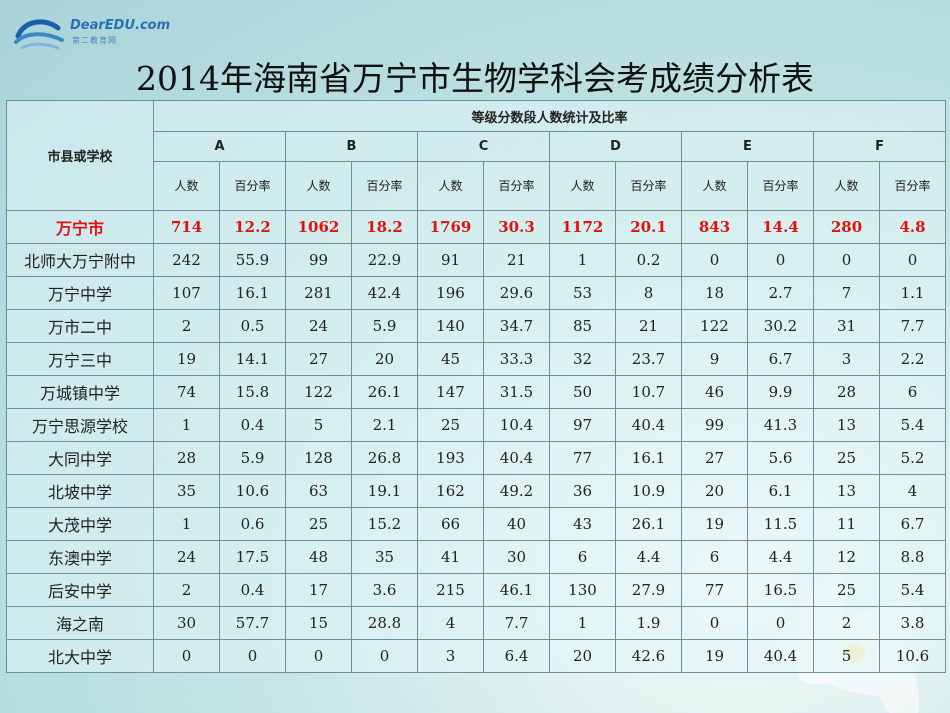  I want to click on count-cell: 4, so click(450, 623).